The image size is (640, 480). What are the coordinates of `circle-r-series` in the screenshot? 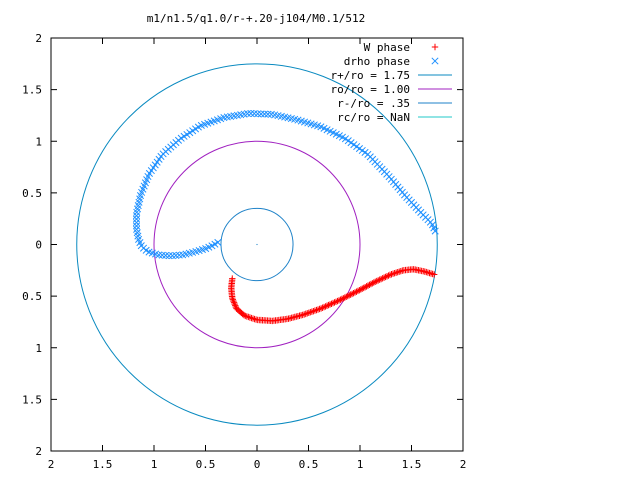 It's located at (257, 244).